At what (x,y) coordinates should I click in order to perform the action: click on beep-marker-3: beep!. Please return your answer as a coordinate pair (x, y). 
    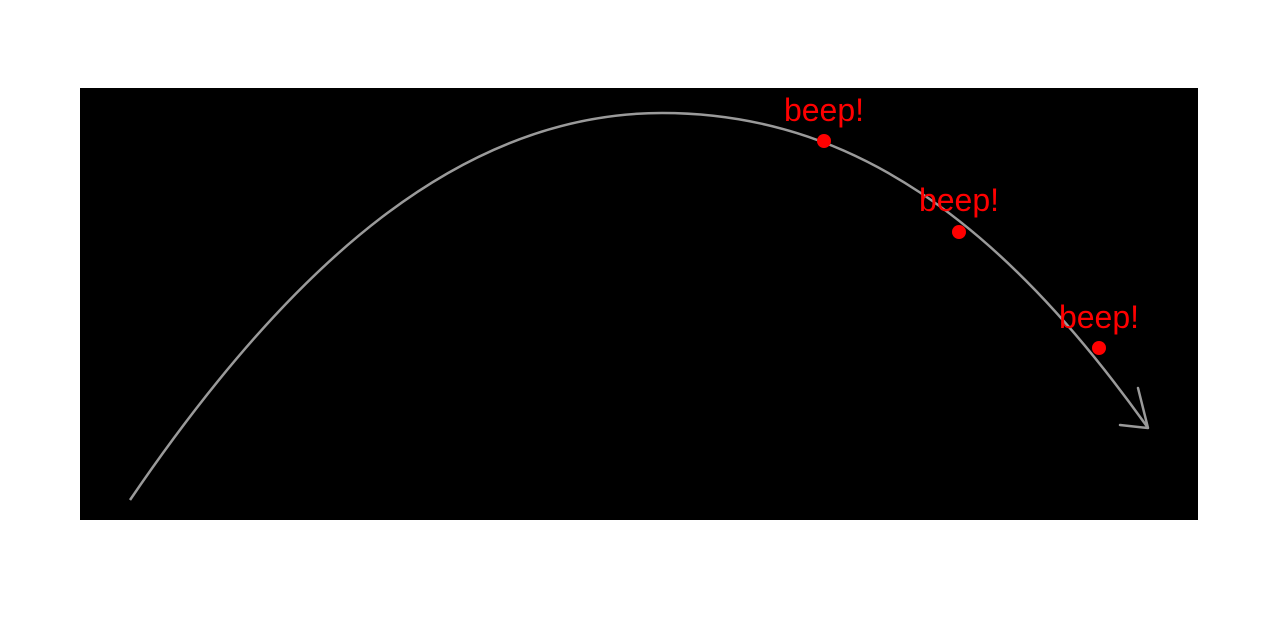
    Looking at the image, I should click on (1099, 327).